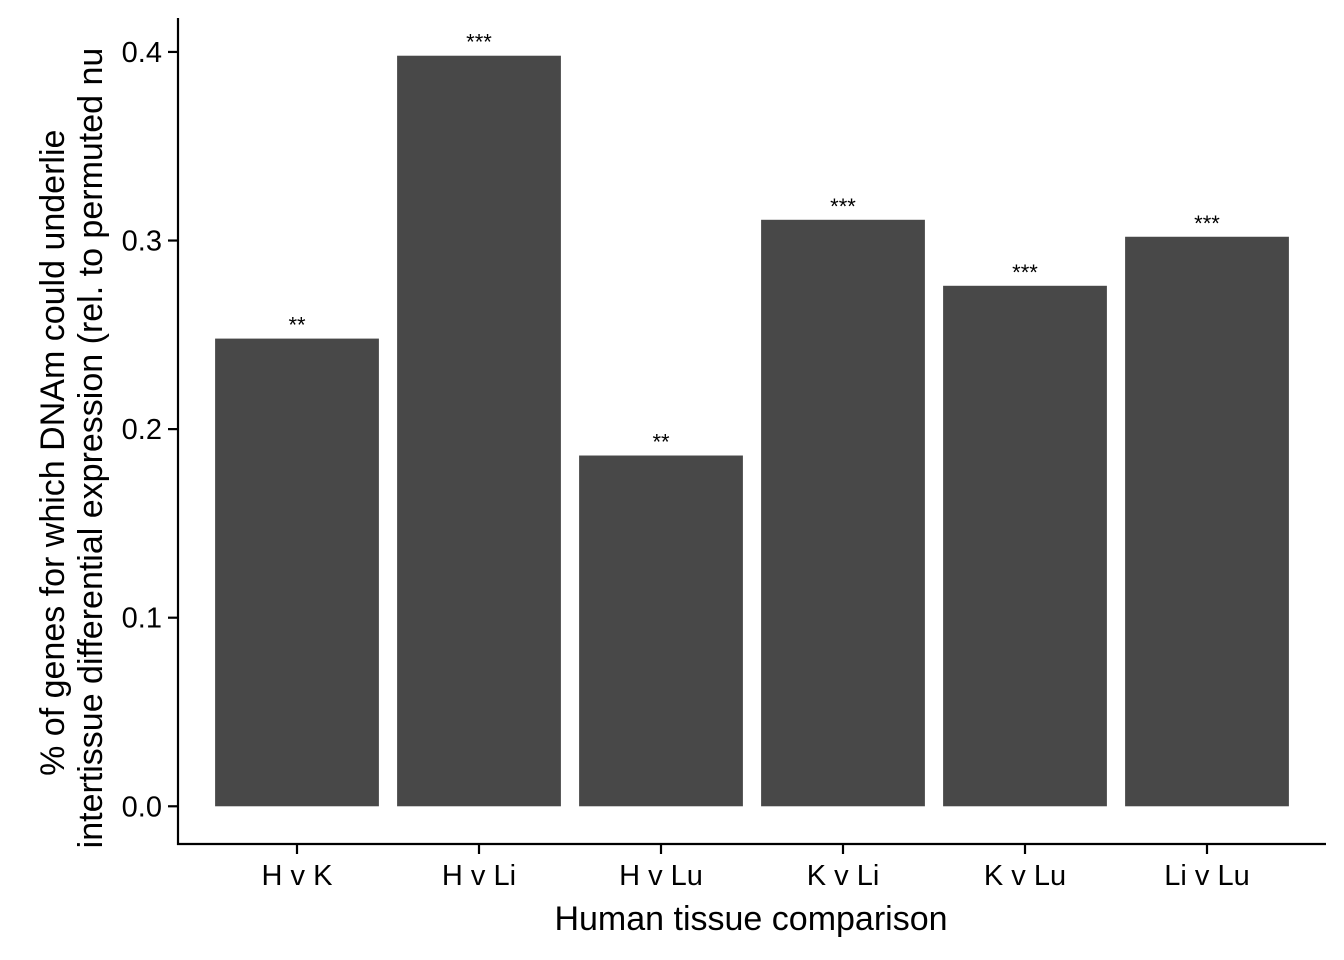 This screenshot has width=1344, height=960. I want to click on significance-label-0: **, so click(297, 325).